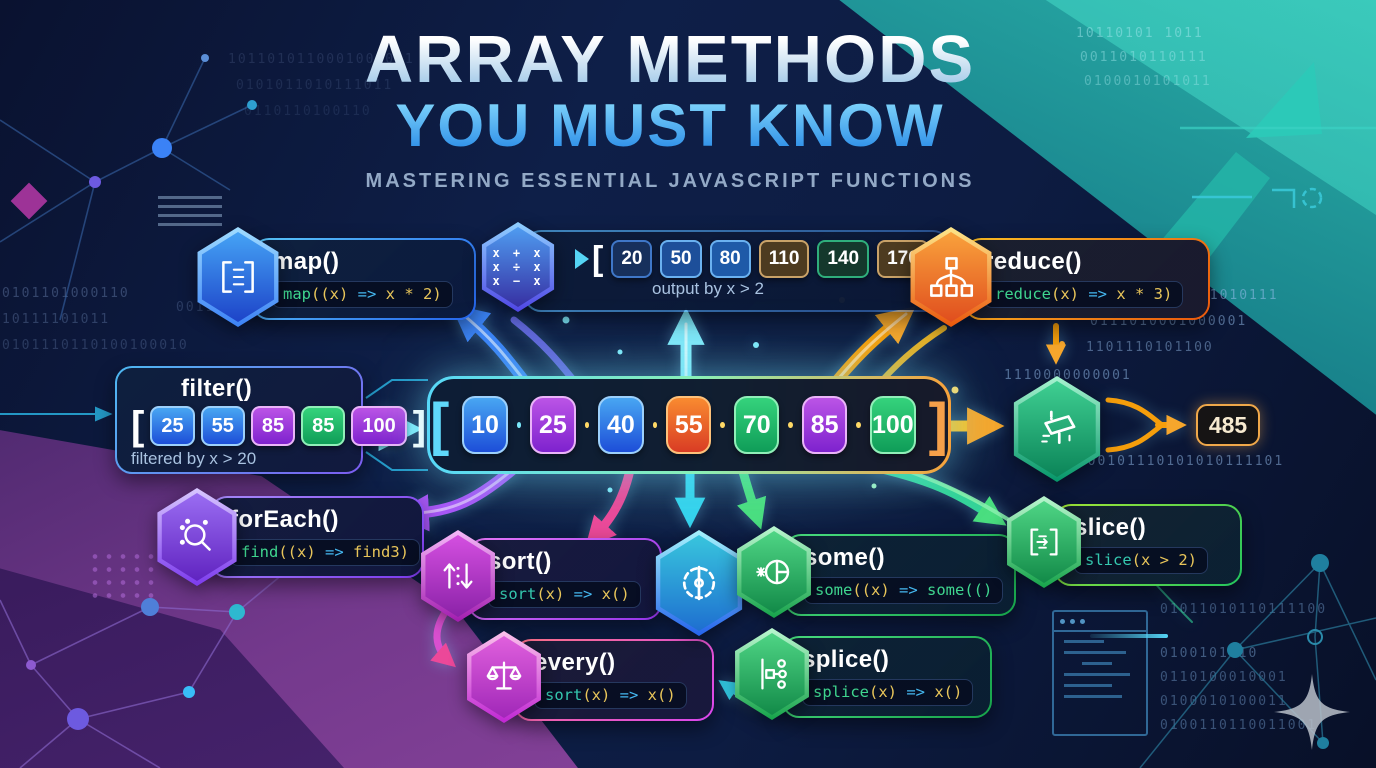 This screenshot has height=768, width=1376. What do you see at coordinates (284, 519) in the screenshot?
I see `foreach-title: forEach()` at bounding box center [284, 519].